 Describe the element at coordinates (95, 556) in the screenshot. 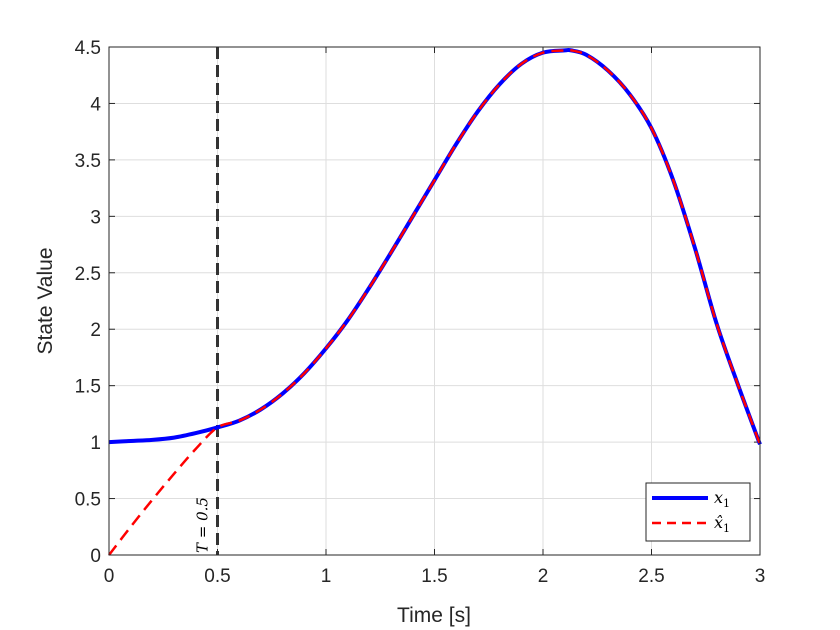

I see `y-tick-label: 0` at that location.